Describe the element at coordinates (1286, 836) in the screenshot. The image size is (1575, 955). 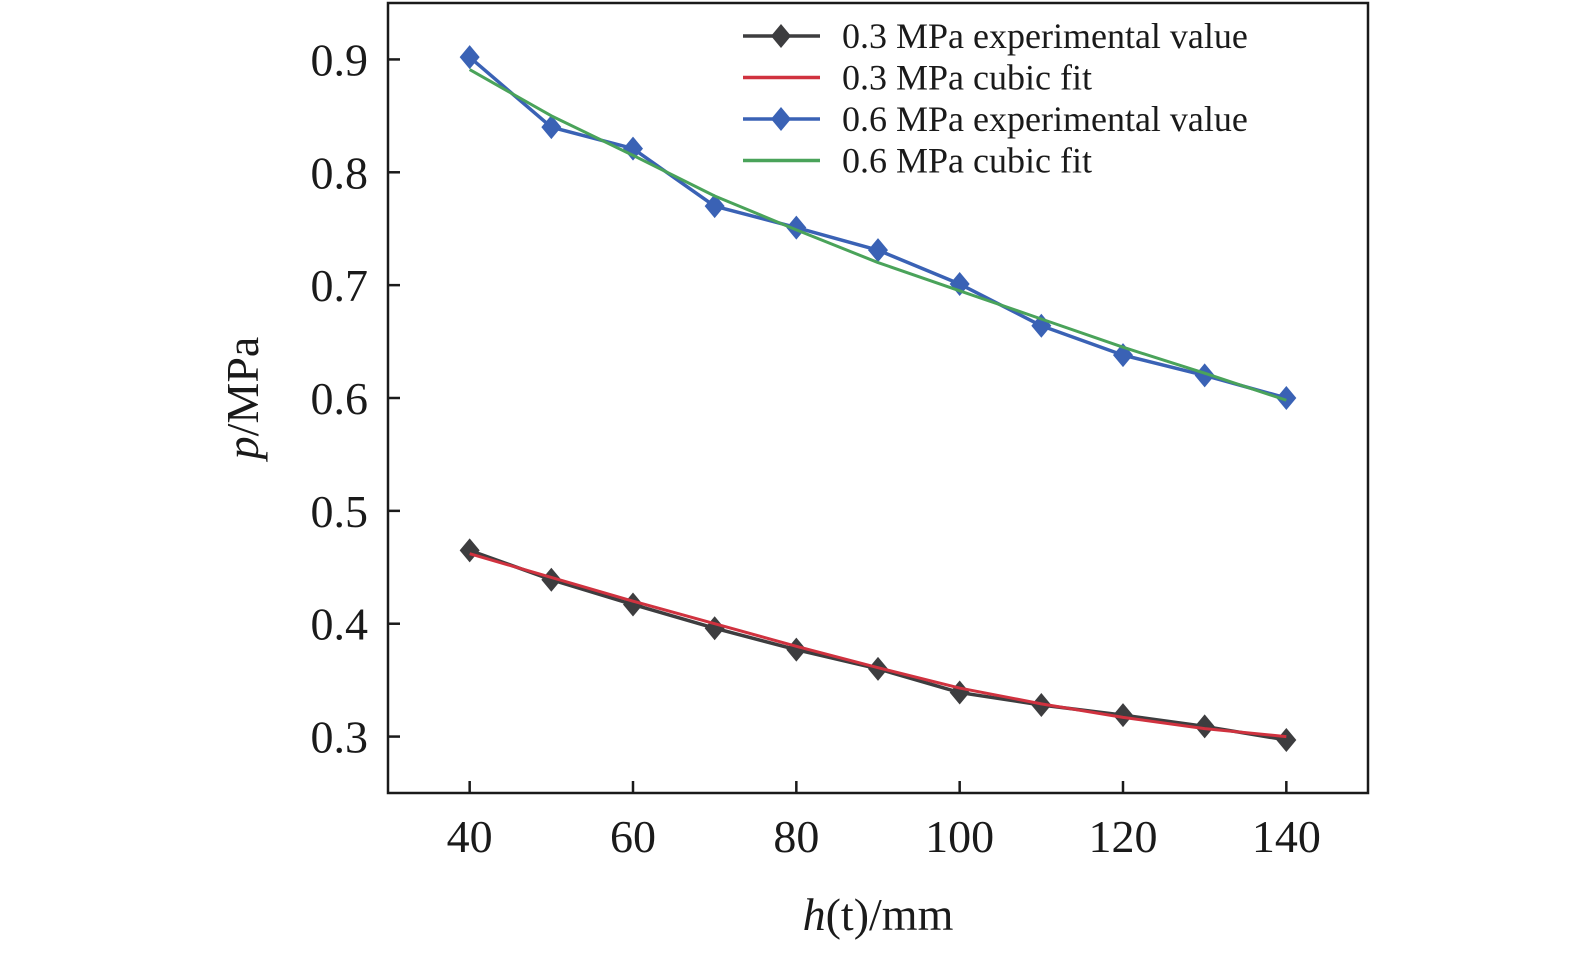
I see `x-tick-label: 140` at that location.